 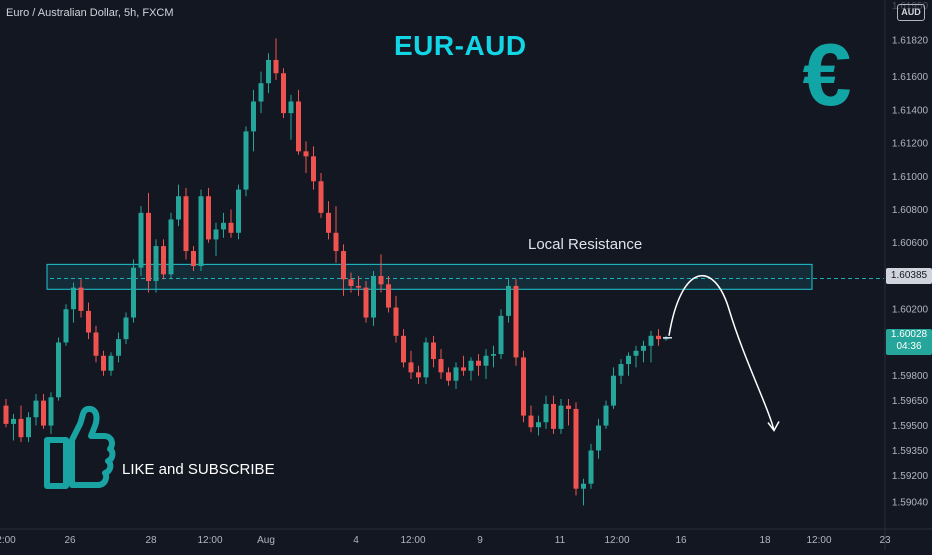 I want to click on x-tick-label: 4, so click(x=356, y=540).